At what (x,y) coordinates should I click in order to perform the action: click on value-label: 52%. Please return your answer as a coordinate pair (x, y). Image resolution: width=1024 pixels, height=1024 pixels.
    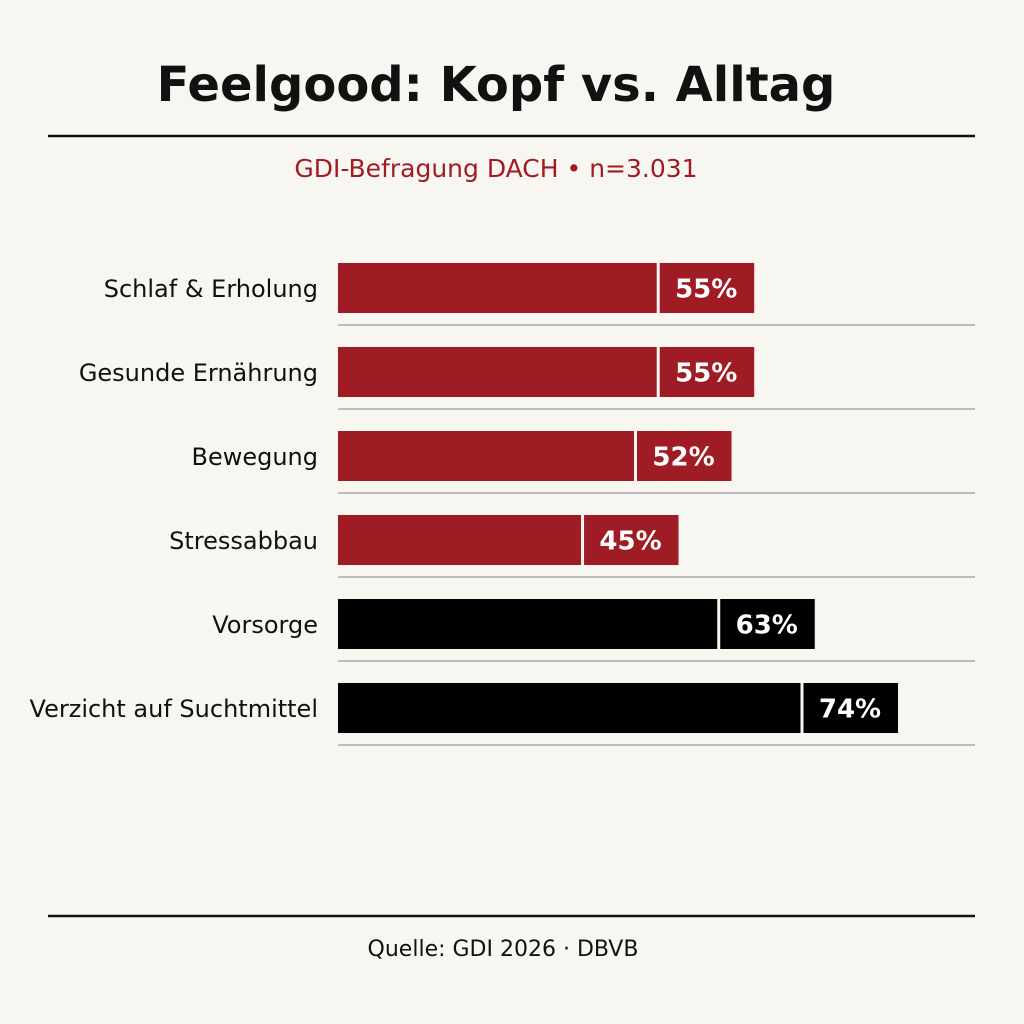
    Looking at the image, I should click on (683, 458).